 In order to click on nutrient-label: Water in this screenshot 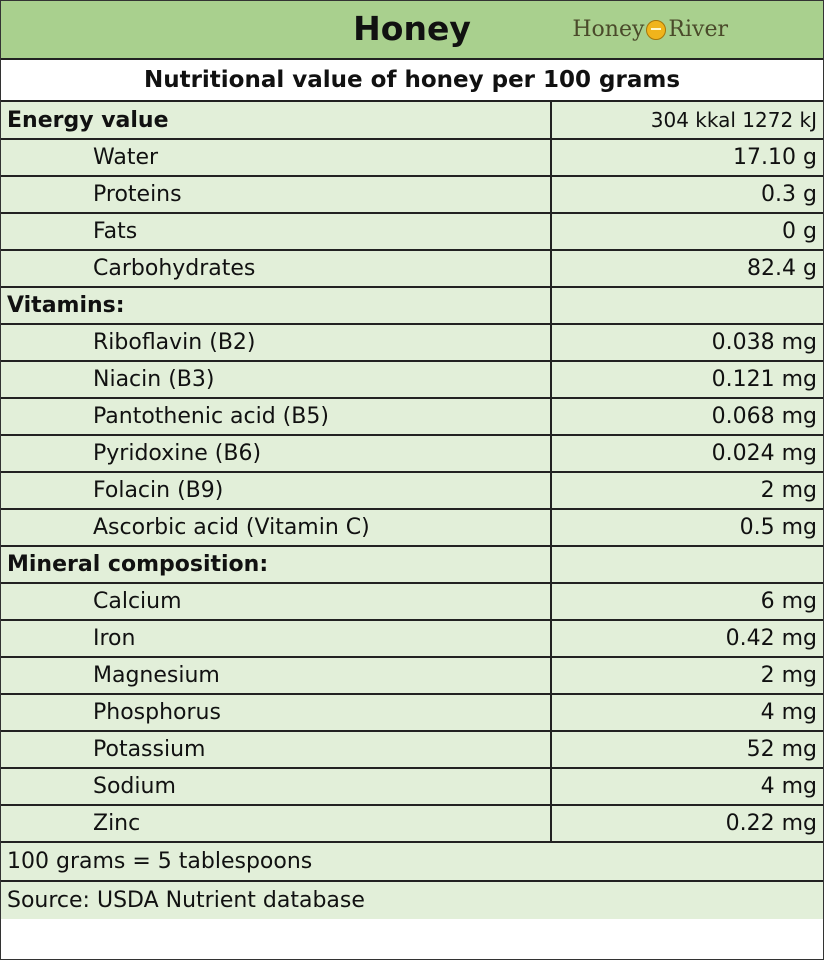, I will do `click(276, 158)`.